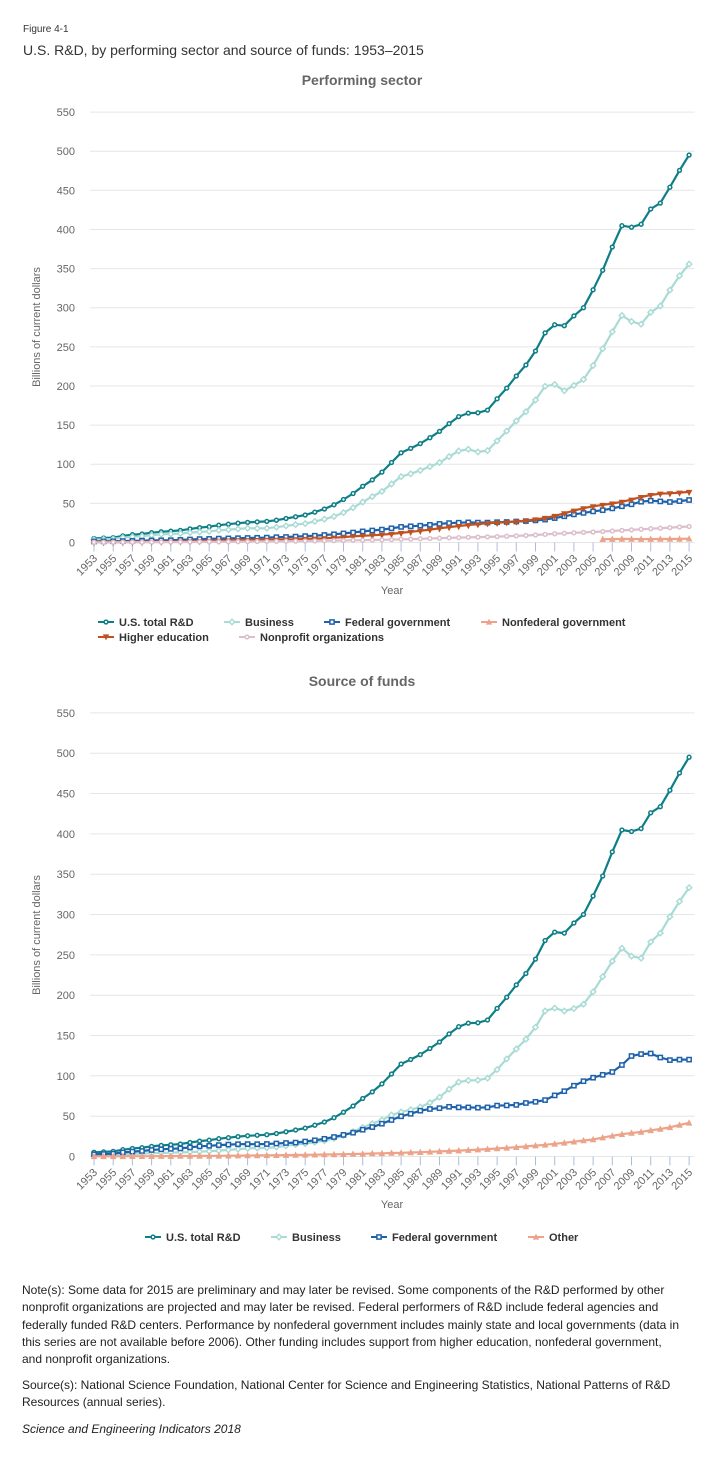  What do you see at coordinates (564, 623) in the screenshot?
I see `svg-text: Nonfederal government` at bounding box center [564, 623].